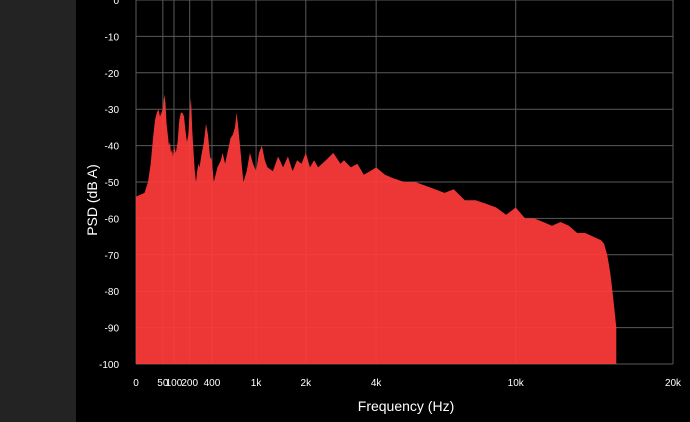 The image size is (690, 422). Describe the element at coordinates (112, 147) in the screenshot. I see `y-tick-label: -40` at that location.